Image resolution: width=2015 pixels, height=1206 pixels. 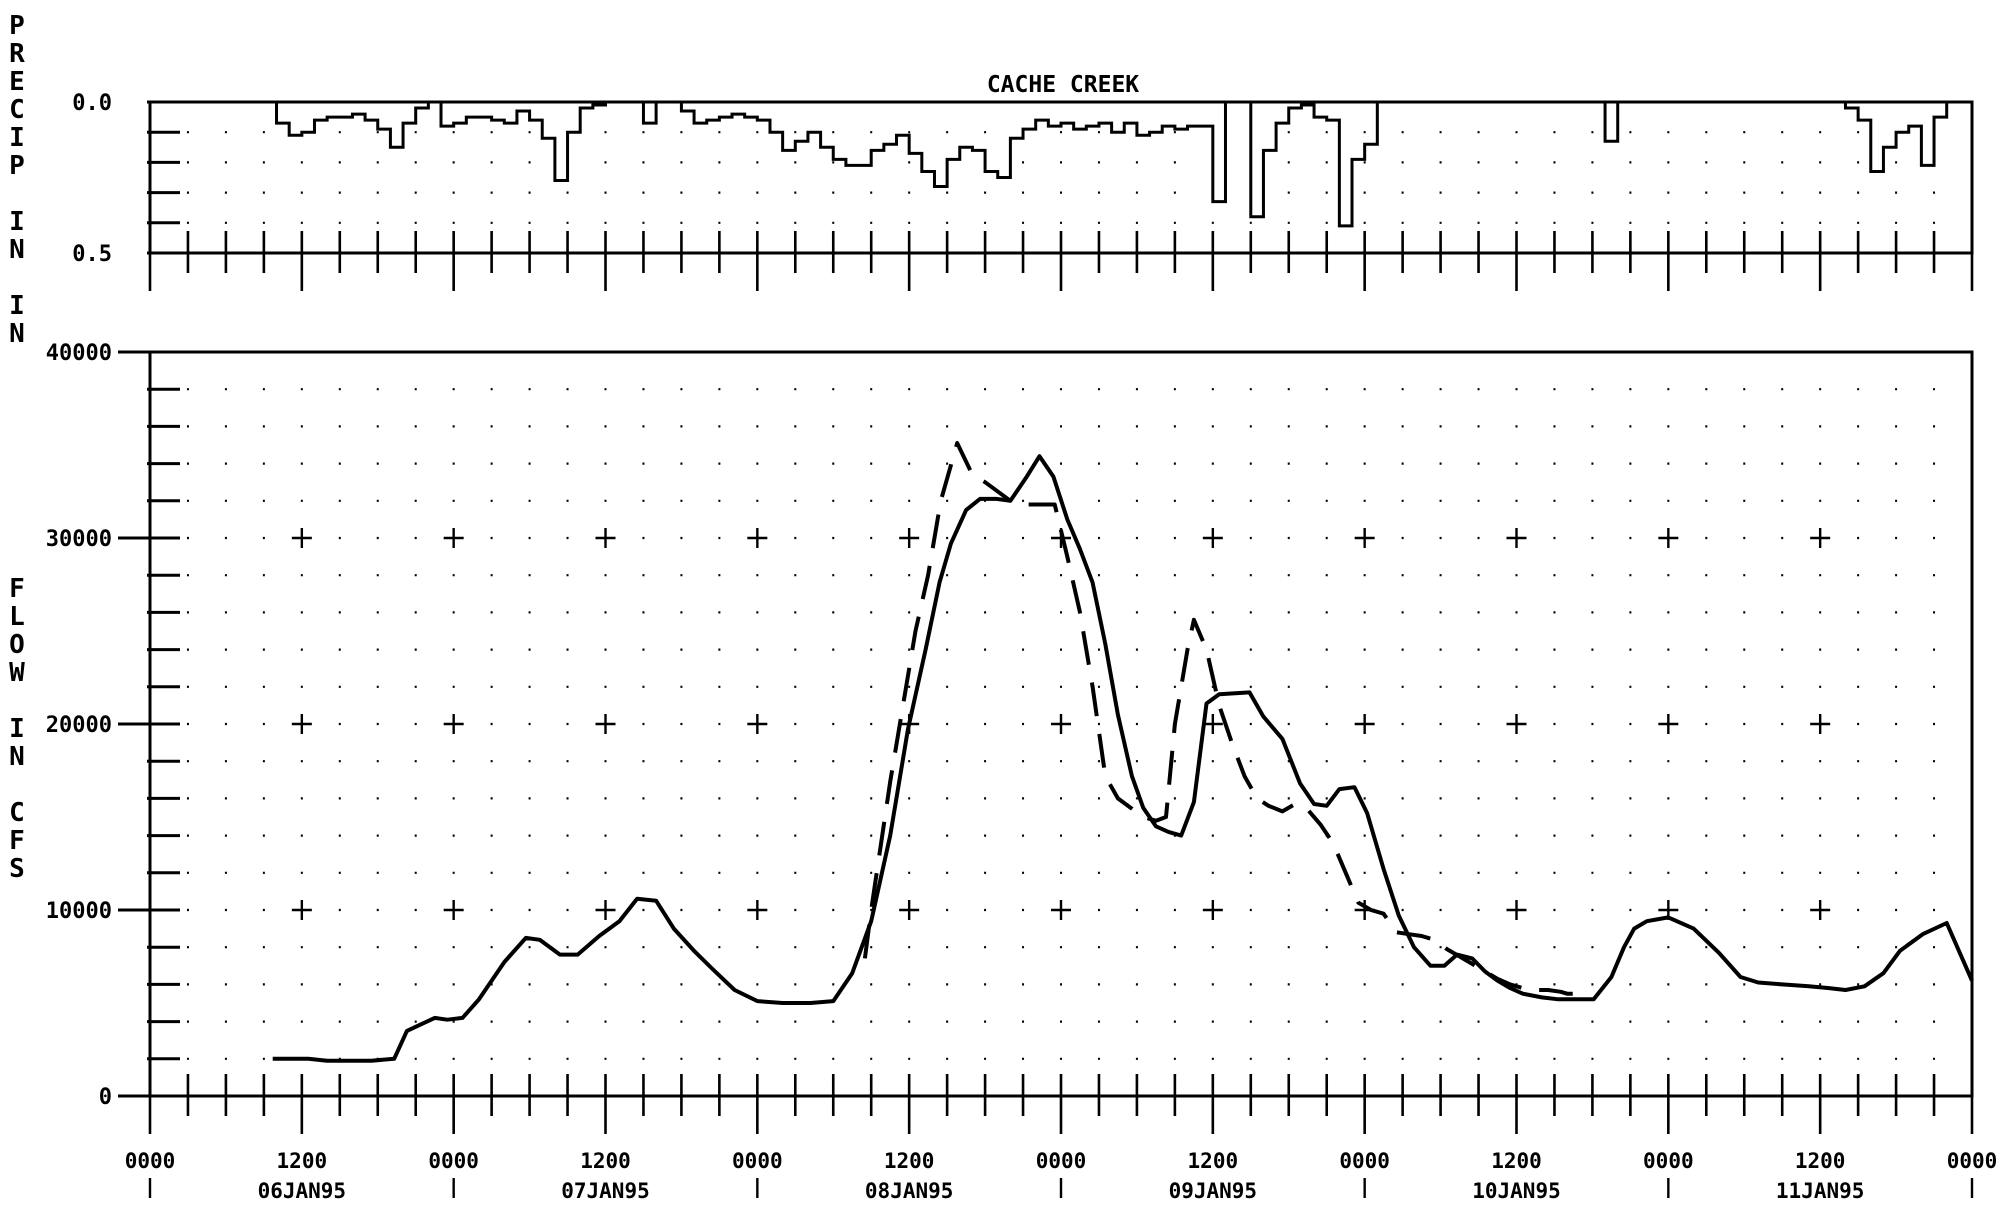 What do you see at coordinates (1061, 261) in the screenshot?
I see `precip-x-ticks` at bounding box center [1061, 261].